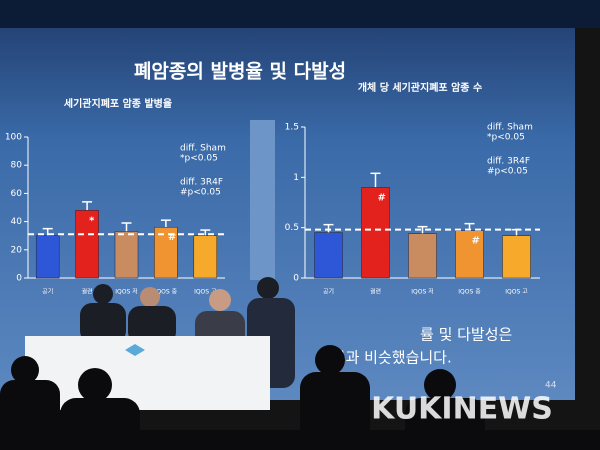 The width and height of the screenshot is (600, 450). Describe the element at coordinates (147, 373) in the screenshot. I see `table` at that location.